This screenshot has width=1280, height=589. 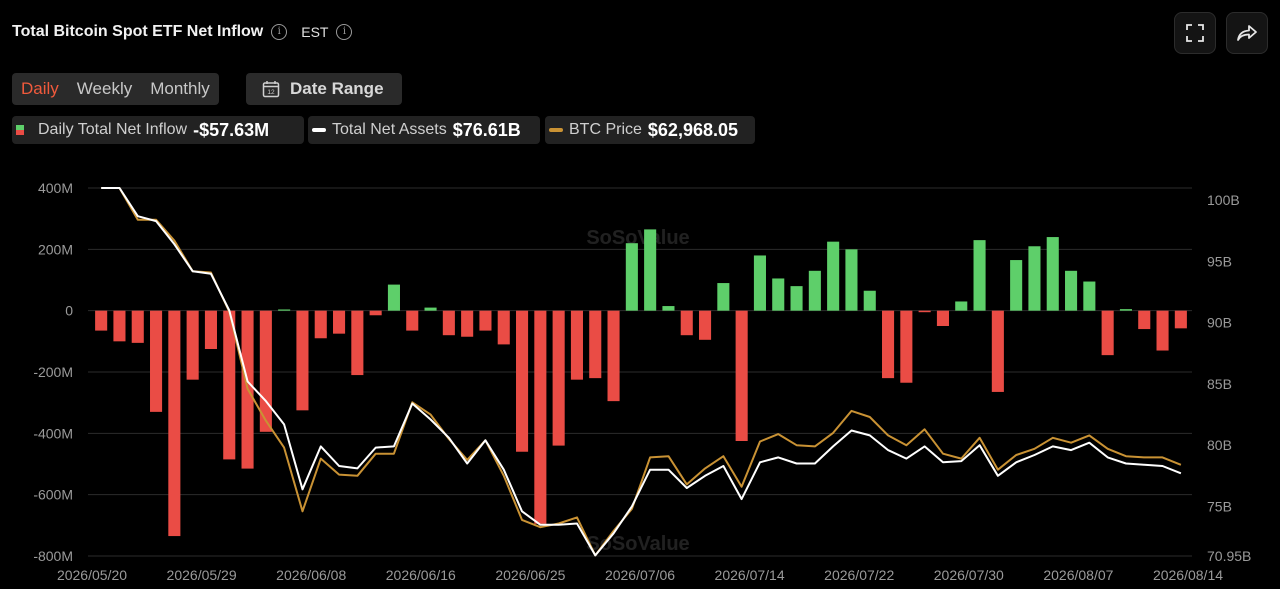 What do you see at coordinates (486, 129) in the screenshot?
I see `legend-assets-value: $76.61B` at bounding box center [486, 129].